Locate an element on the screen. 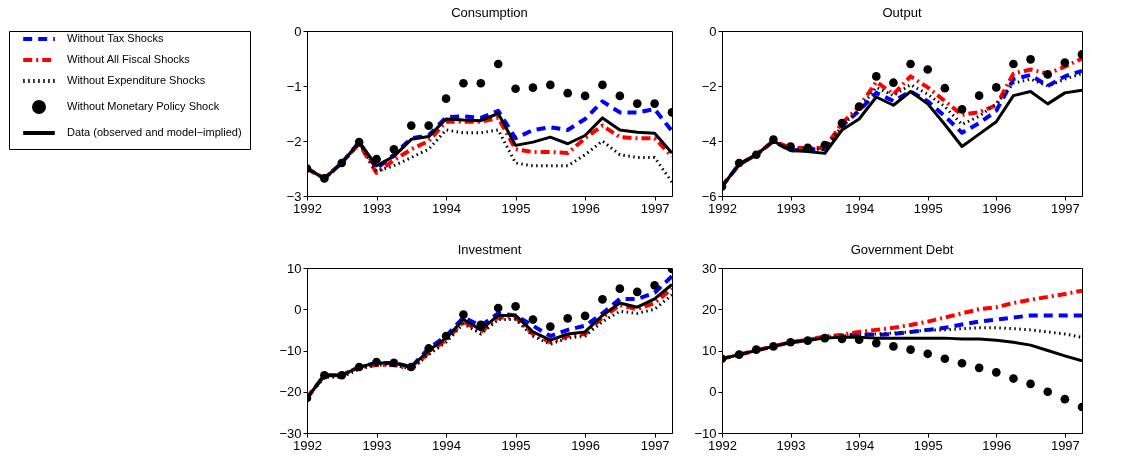 This screenshot has height=466, width=1125. chart-title: Investment is located at coordinates (489, 249).